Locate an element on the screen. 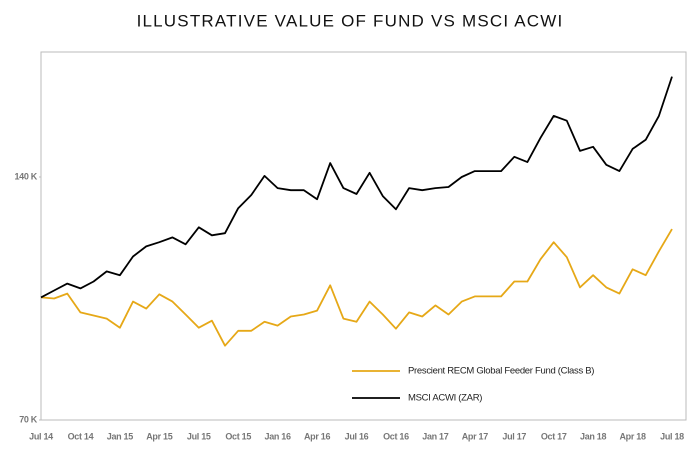 This screenshot has height=450, width=699. x-tick-label: Apr 15 is located at coordinates (159, 436).